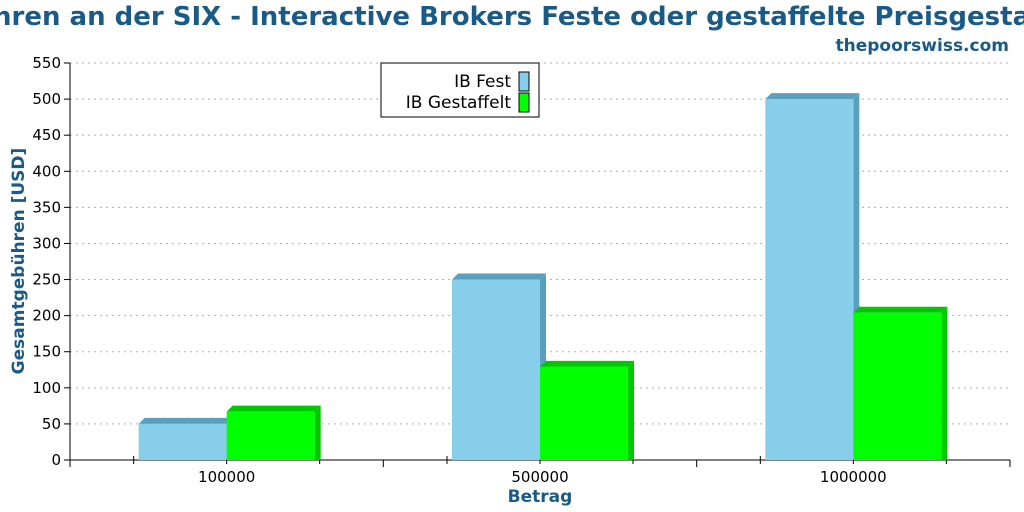 This screenshot has height=512, width=1024. Describe the element at coordinates (46, 388) in the screenshot. I see `y-tick-label: 100` at that location.